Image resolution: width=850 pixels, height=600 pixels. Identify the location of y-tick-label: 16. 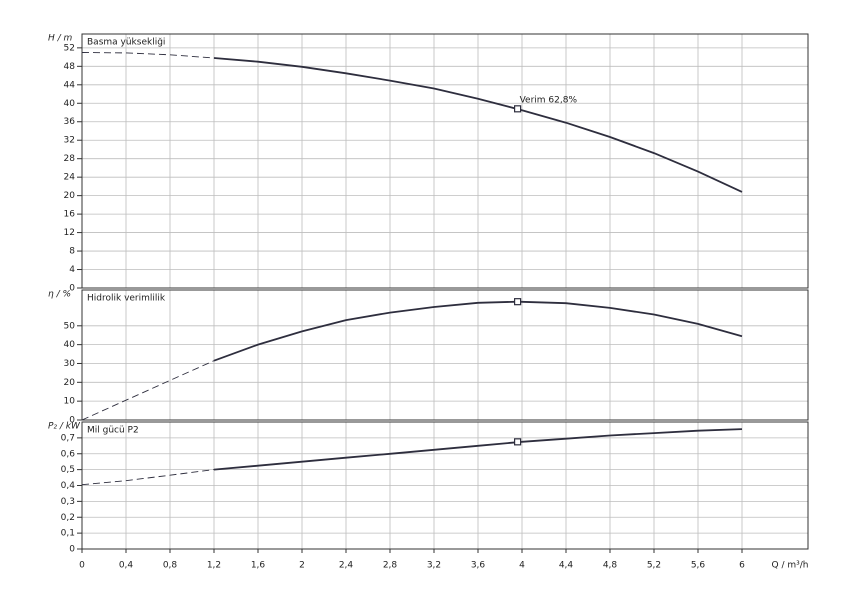
(70, 215).